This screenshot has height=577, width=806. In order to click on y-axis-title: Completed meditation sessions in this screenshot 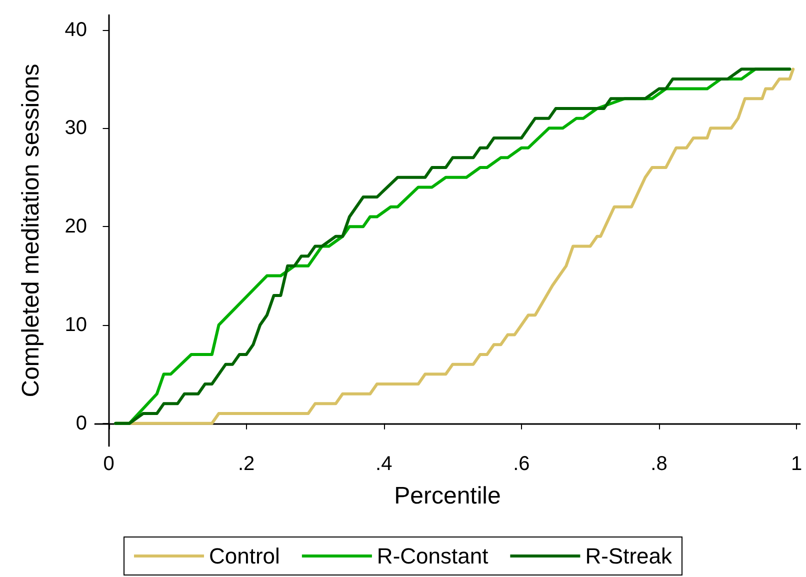, I will do `click(31, 231)`.